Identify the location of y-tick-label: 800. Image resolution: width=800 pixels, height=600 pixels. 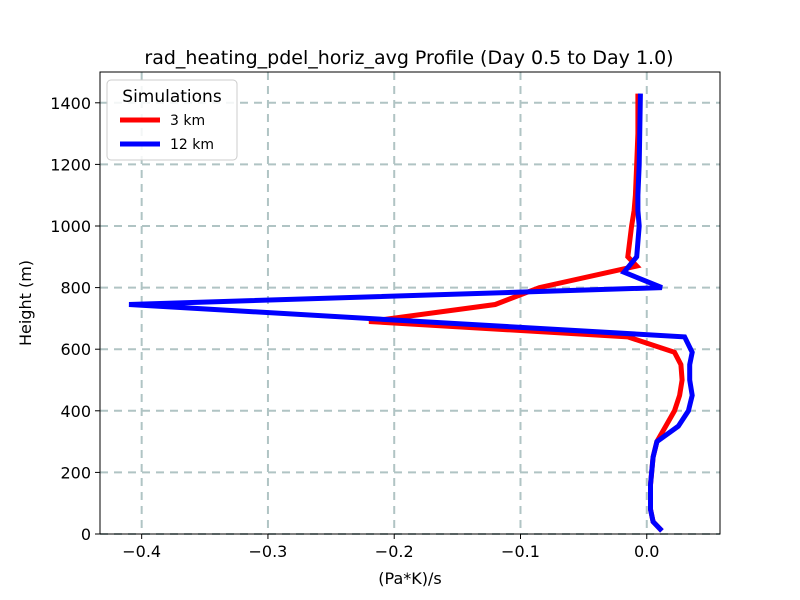
(75, 288).